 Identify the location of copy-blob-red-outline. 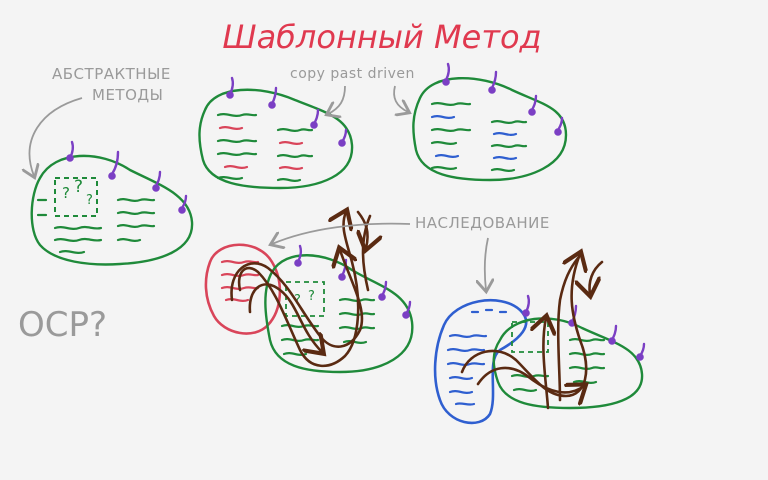
(276, 139).